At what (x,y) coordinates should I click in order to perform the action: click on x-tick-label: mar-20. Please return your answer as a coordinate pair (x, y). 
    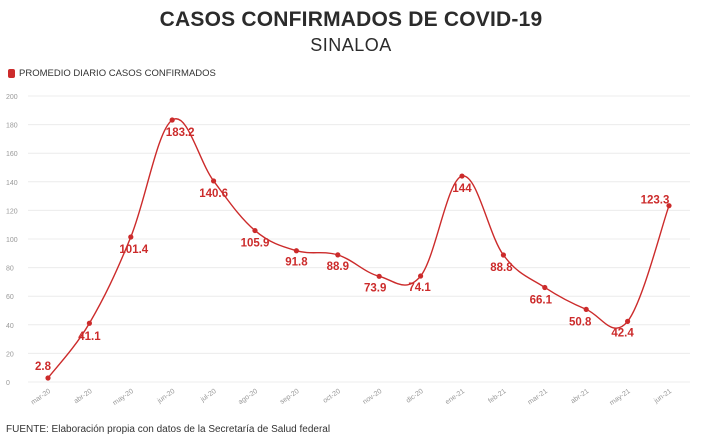
    Looking at the image, I should click on (41, 397).